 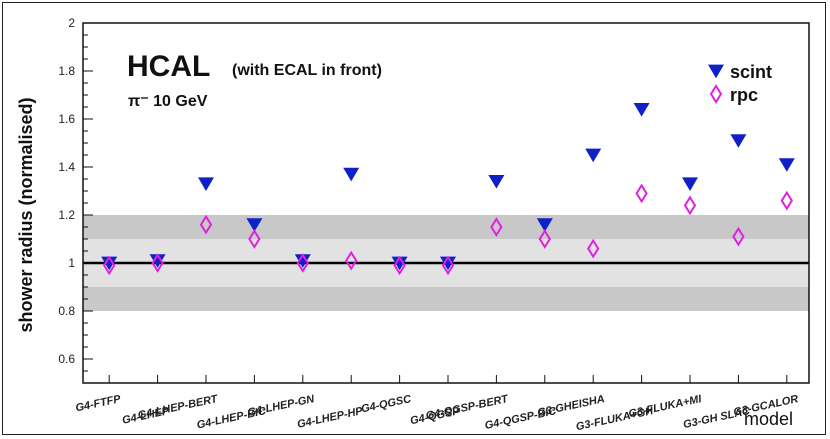 What do you see at coordinates (740, 83) in the screenshot?
I see `legend: scint rpc` at bounding box center [740, 83].